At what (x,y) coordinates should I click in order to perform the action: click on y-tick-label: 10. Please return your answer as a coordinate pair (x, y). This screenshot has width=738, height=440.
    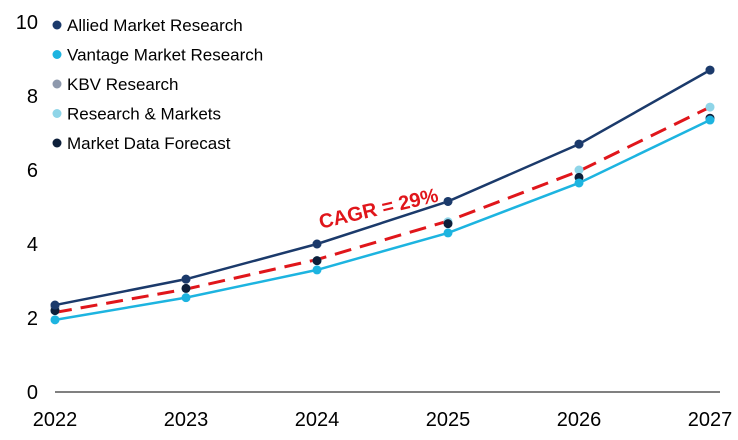
    Looking at the image, I should click on (27, 23).